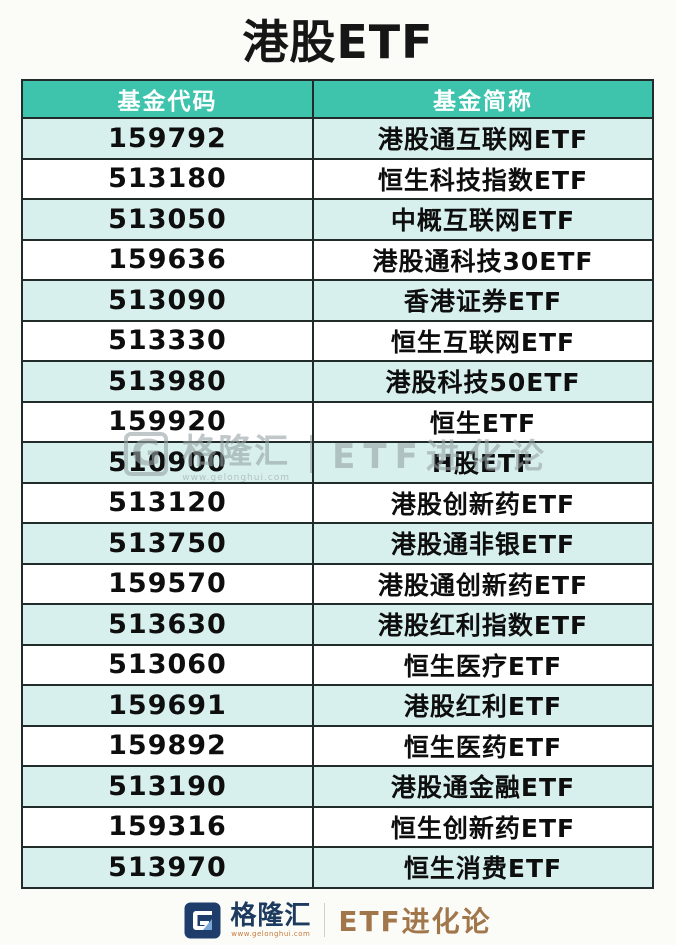 The height and width of the screenshot is (945, 676). Describe the element at coordinates (415, 921) in the screenshot. I see `footer-channel-name: ETF进化论` at that location.